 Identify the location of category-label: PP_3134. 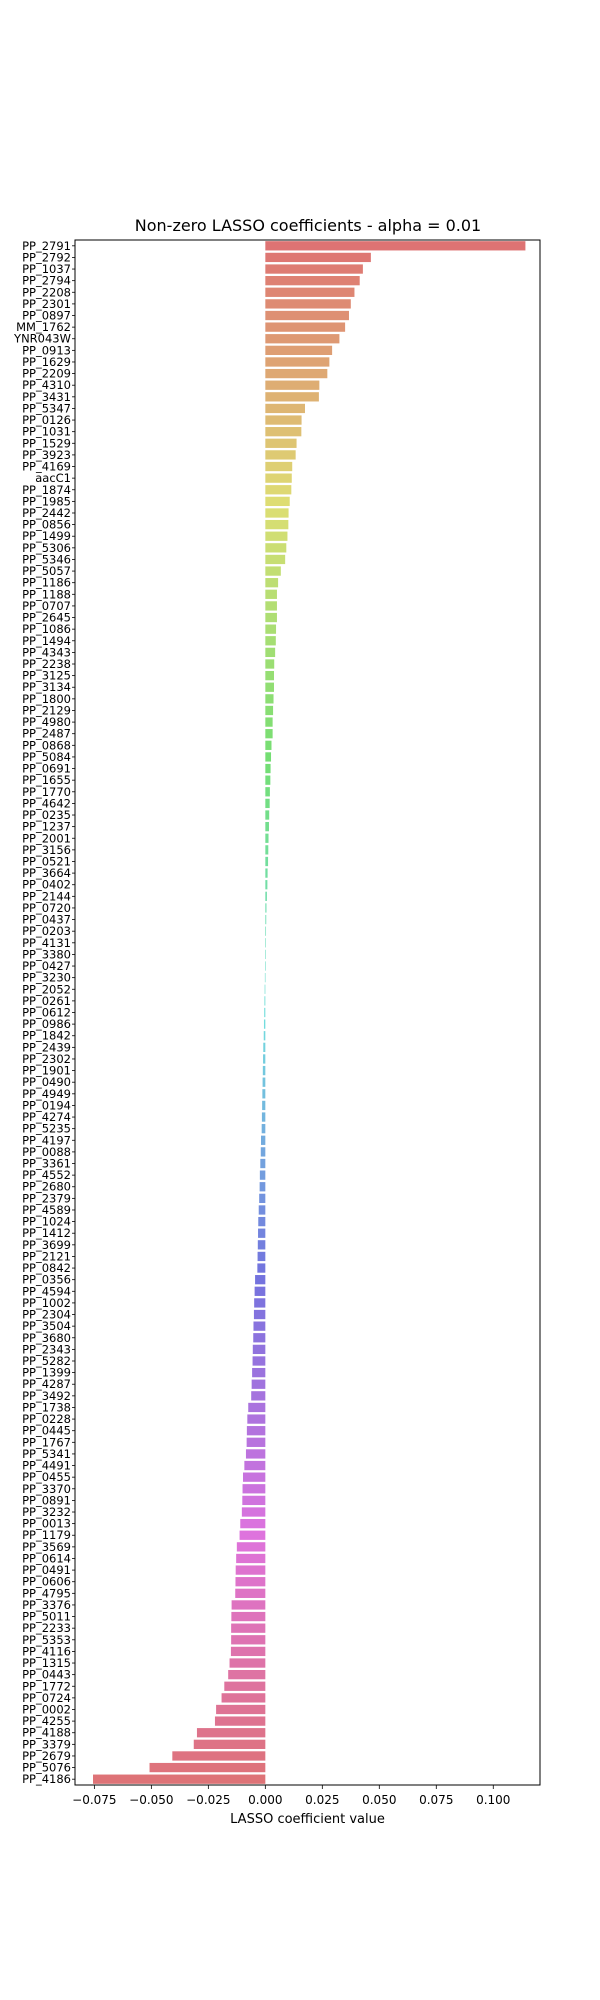
(46, 687).